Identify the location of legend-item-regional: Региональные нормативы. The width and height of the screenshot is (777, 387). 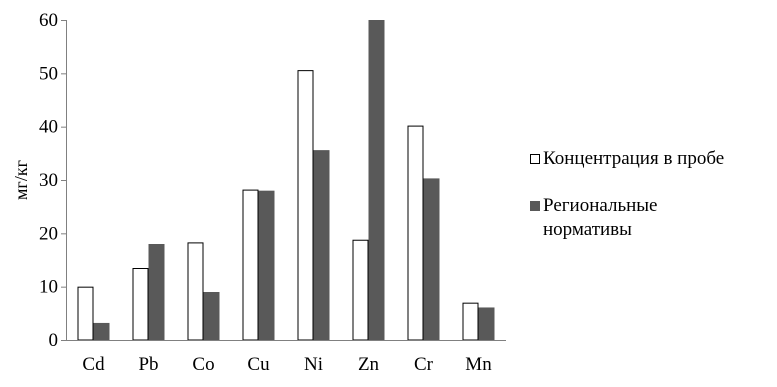
(652, 218).